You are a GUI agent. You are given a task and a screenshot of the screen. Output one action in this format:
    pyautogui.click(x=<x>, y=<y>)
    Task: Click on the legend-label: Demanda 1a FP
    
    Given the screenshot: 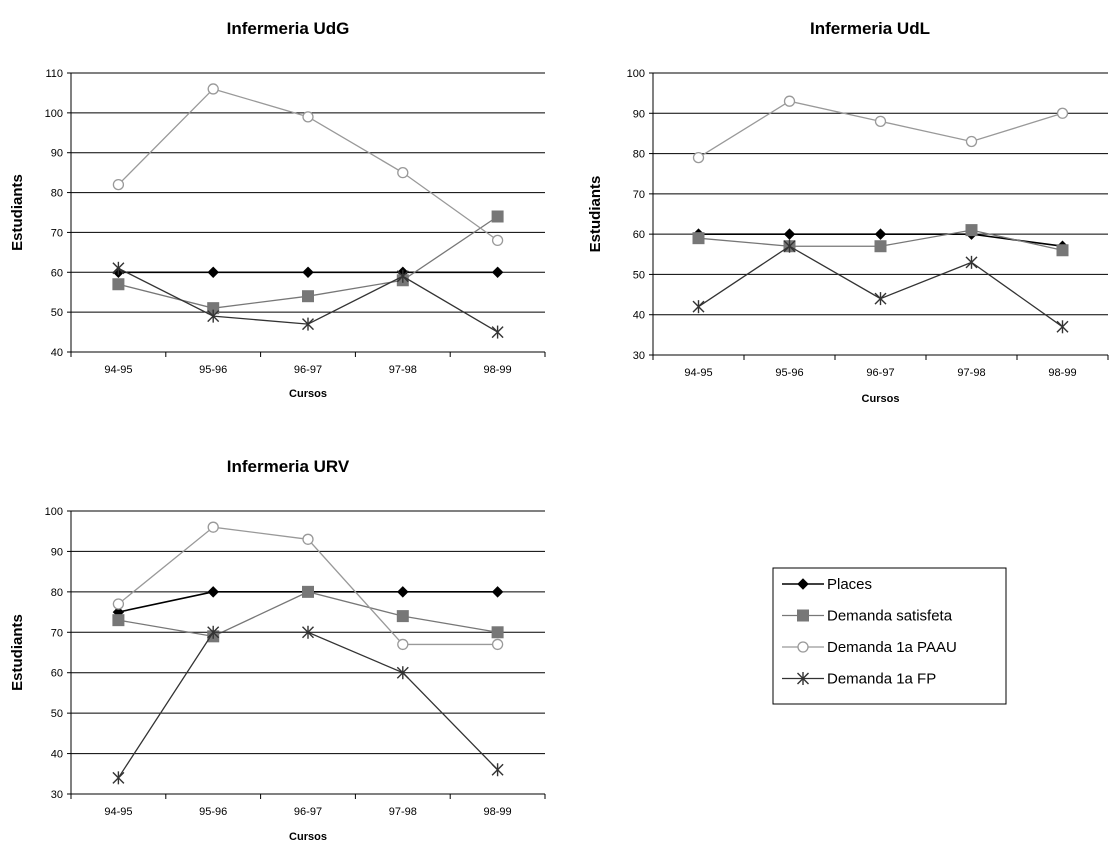 What is the action you would take?
    pyautogui.click(x=881, y=679)
    